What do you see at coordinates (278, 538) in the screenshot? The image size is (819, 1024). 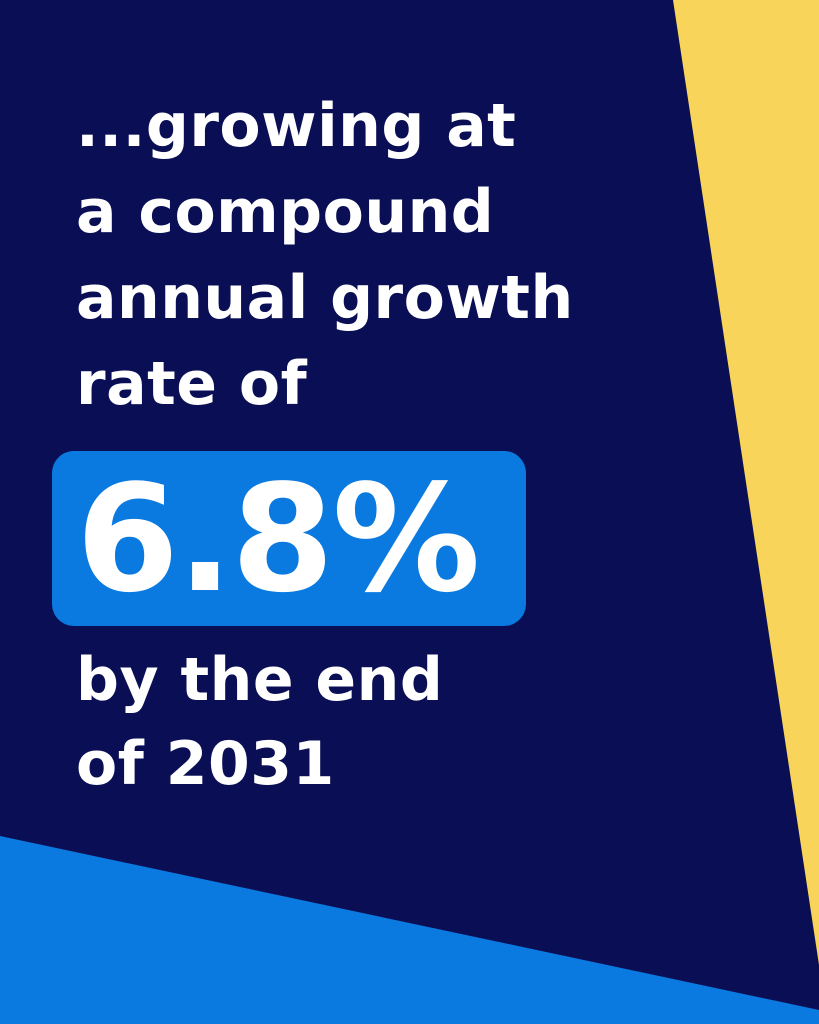 I see `growth-rate-value: 6.8%` at bounding box center [278, 538].